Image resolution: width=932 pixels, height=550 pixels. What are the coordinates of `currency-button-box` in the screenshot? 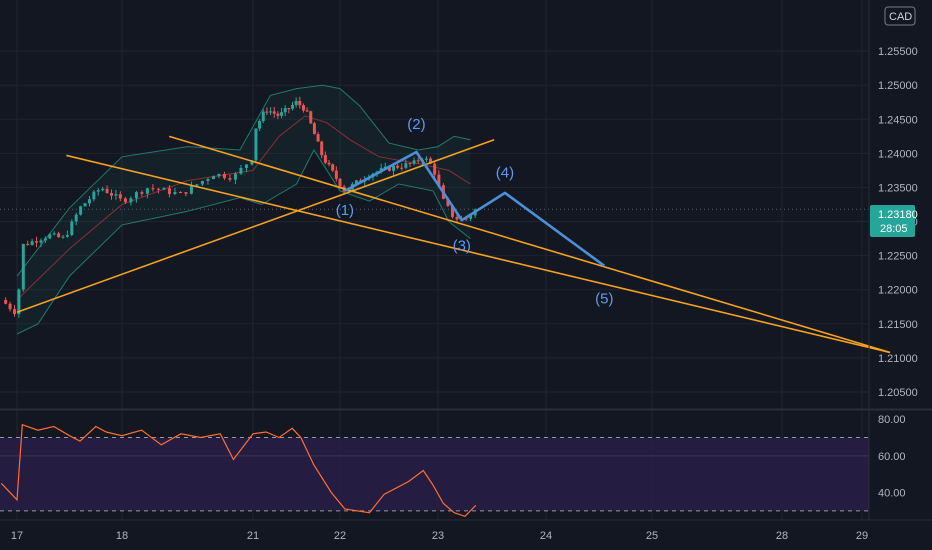 It's located at (900, 16).